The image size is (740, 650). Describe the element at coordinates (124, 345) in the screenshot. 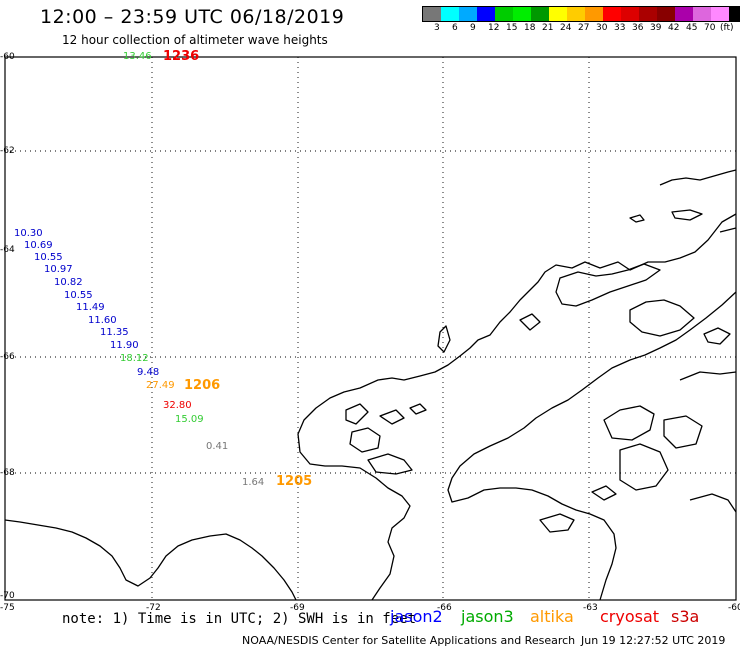

I see `observation-value: 11.90` at that location.